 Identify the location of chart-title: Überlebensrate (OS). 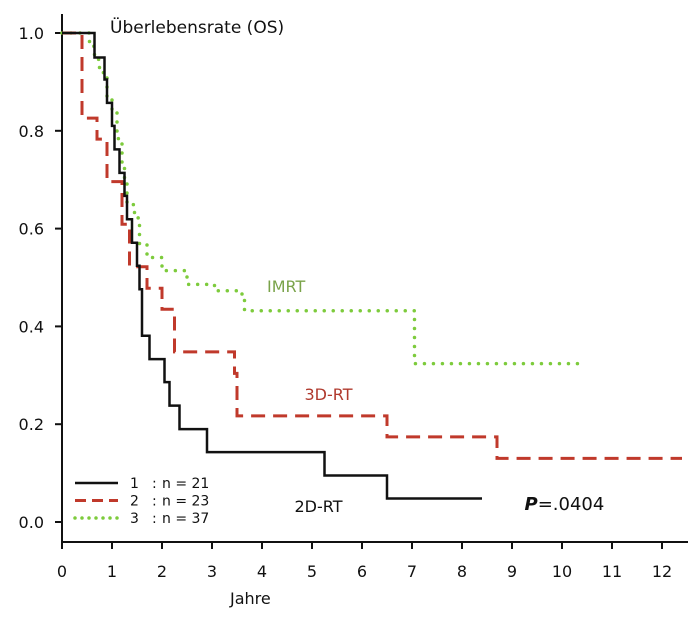
(197, 27).